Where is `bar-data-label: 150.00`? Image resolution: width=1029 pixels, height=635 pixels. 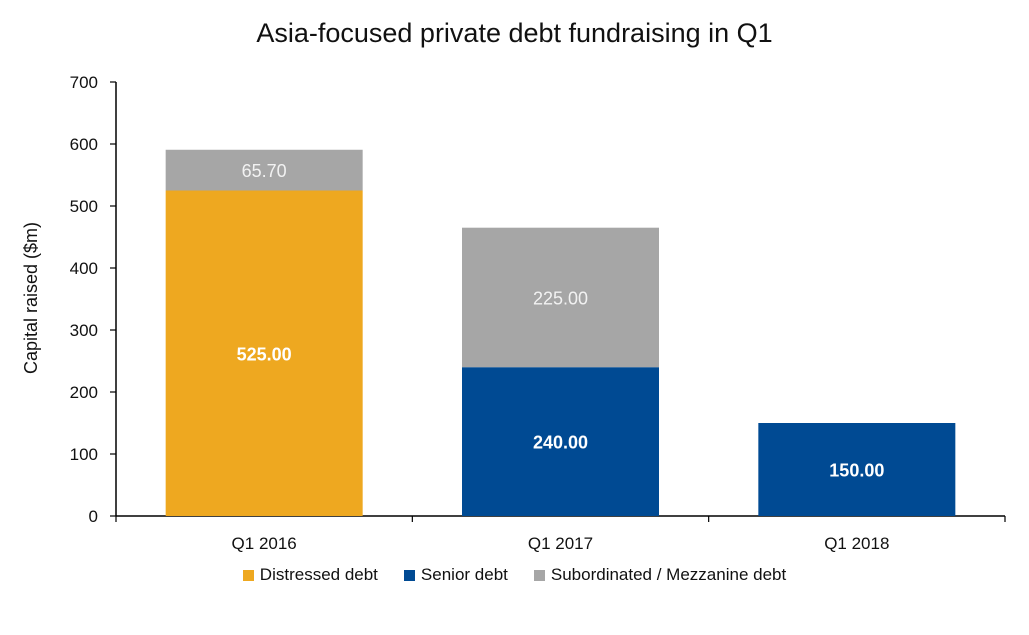 bar-data-label: 150.00 is located at coordinates (856, 471).